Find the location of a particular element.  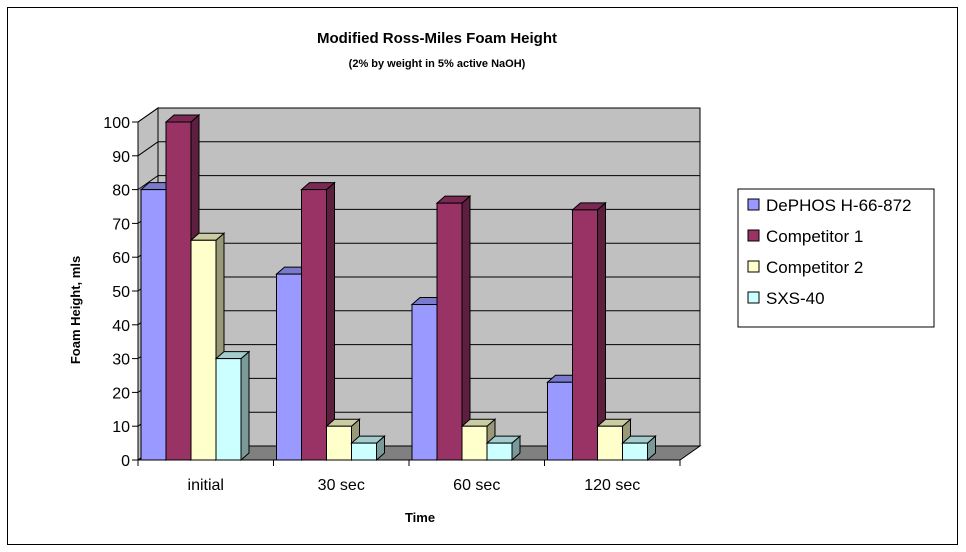

legend-label: DePHOS H-66-872 is located at coordinates (839, 205).